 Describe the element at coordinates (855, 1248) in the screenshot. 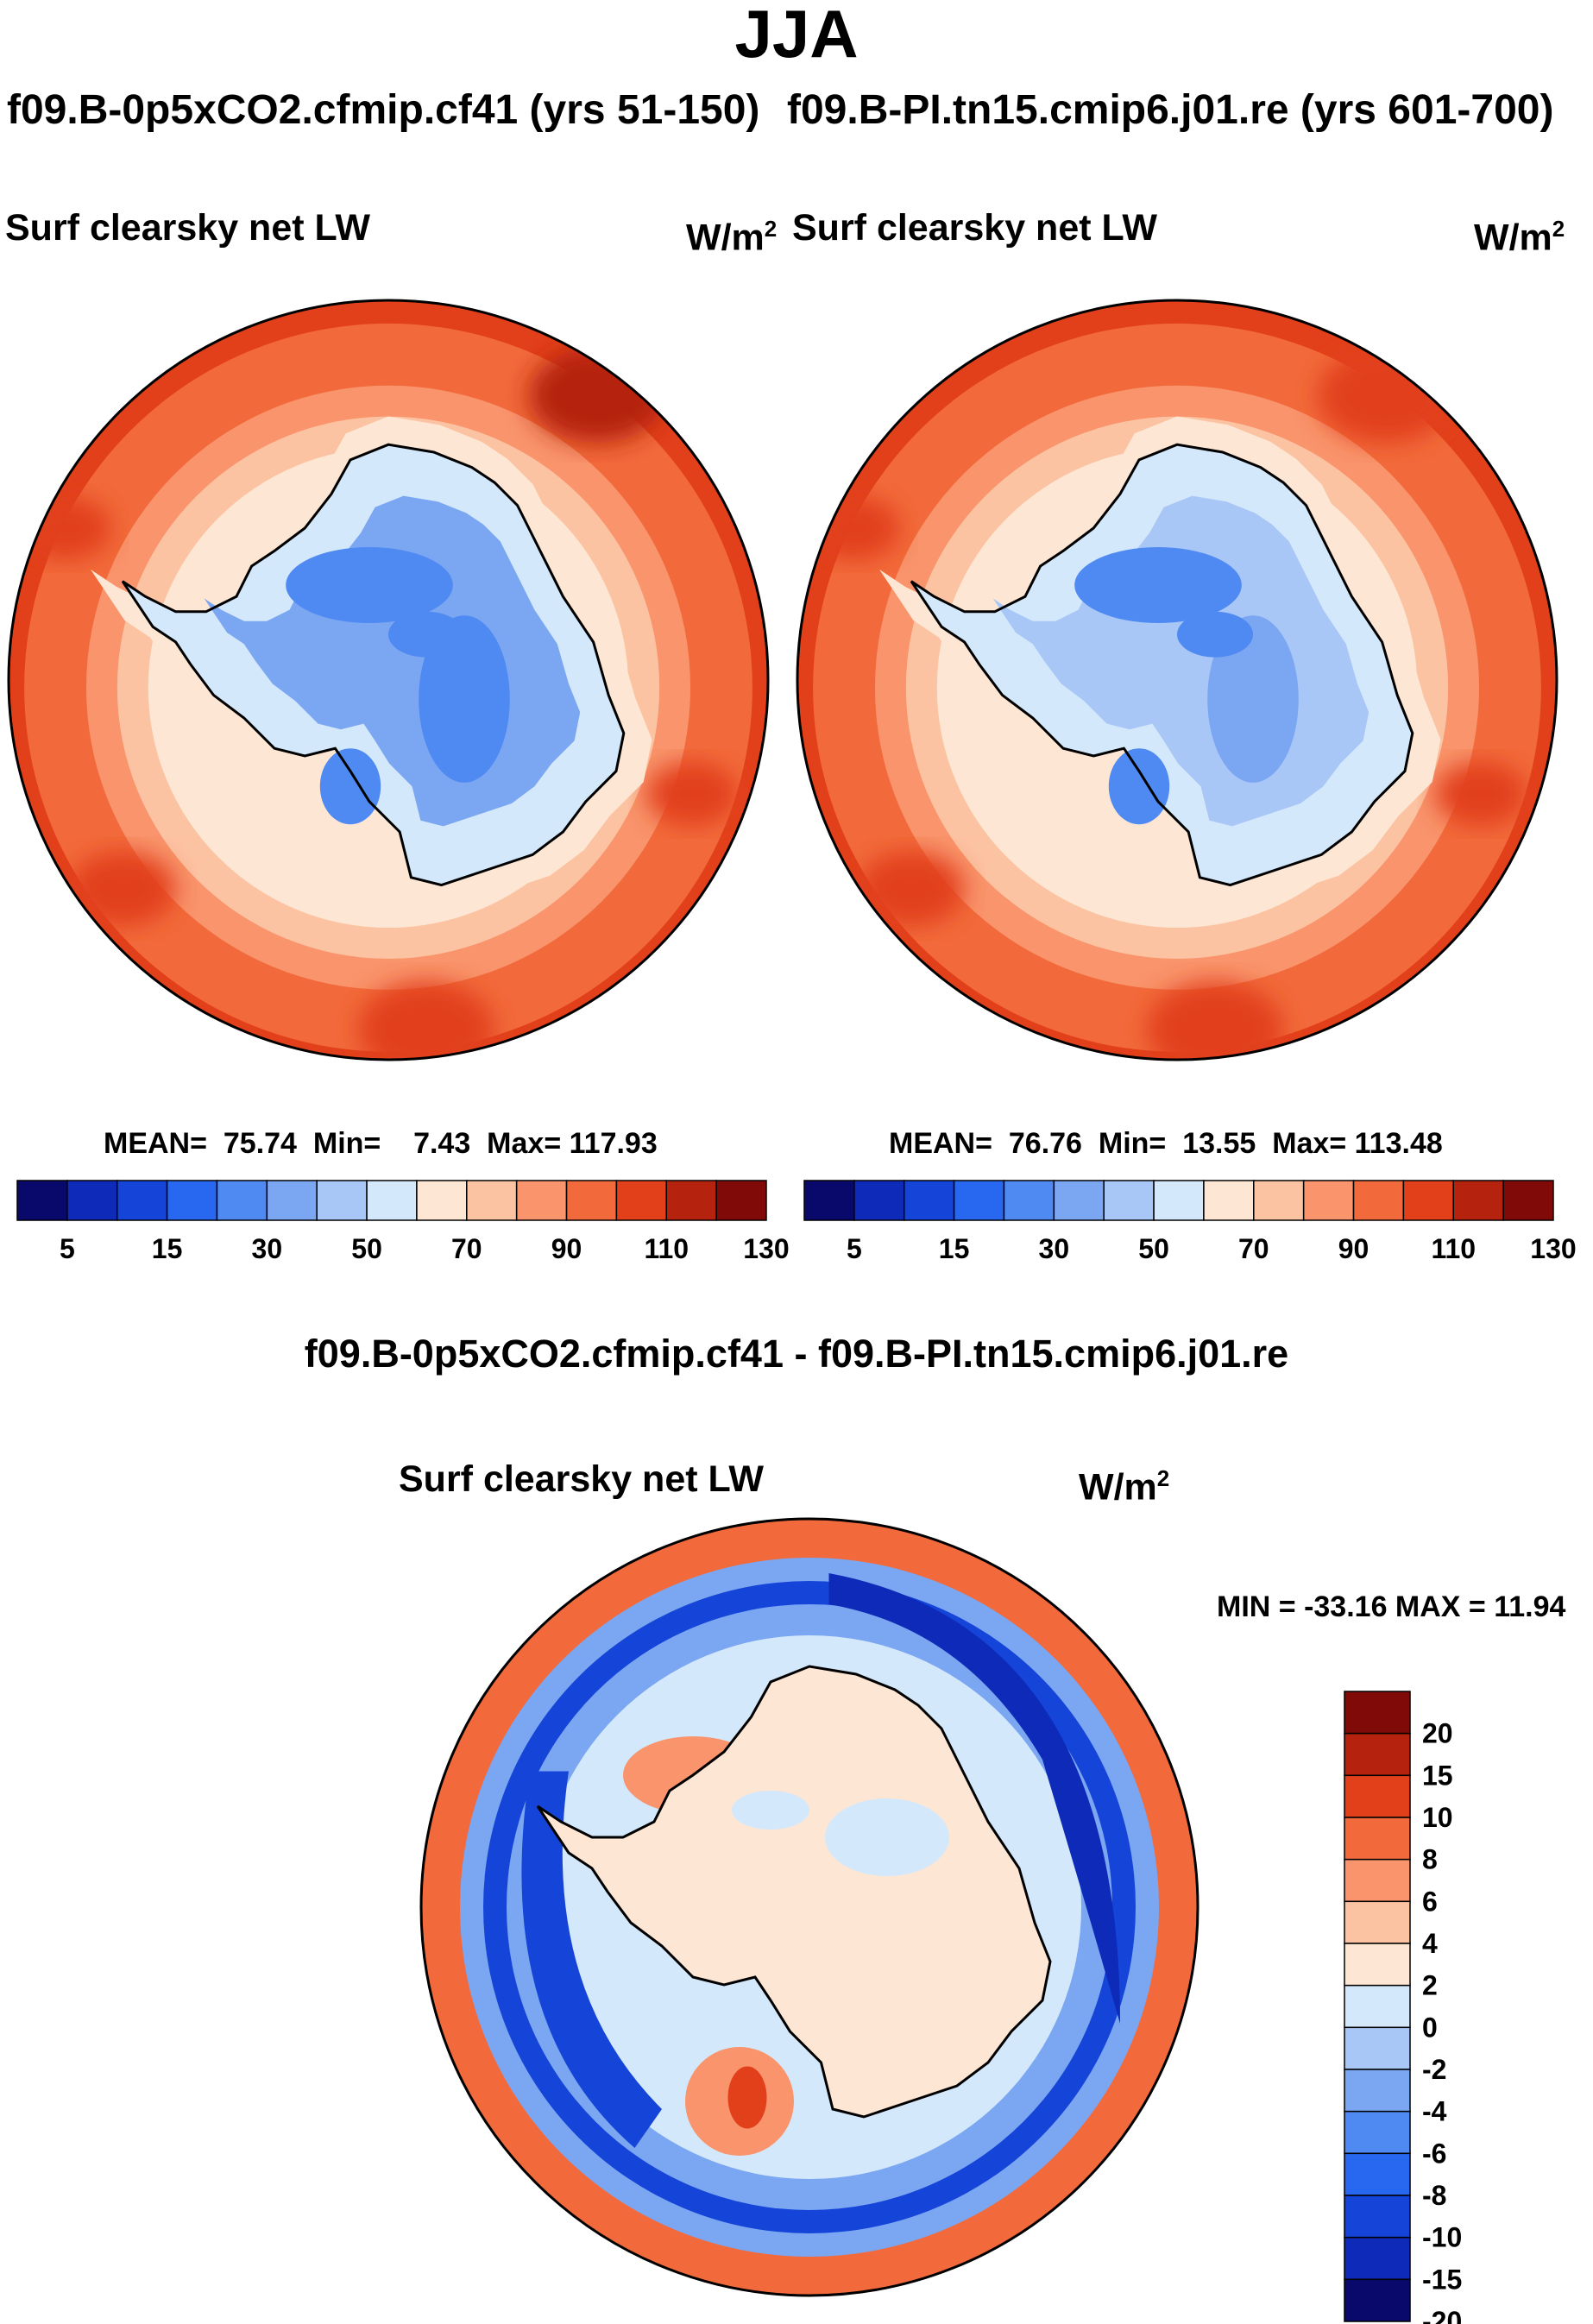

I see `panel2-colorbar-tick-label: 5` at that location.